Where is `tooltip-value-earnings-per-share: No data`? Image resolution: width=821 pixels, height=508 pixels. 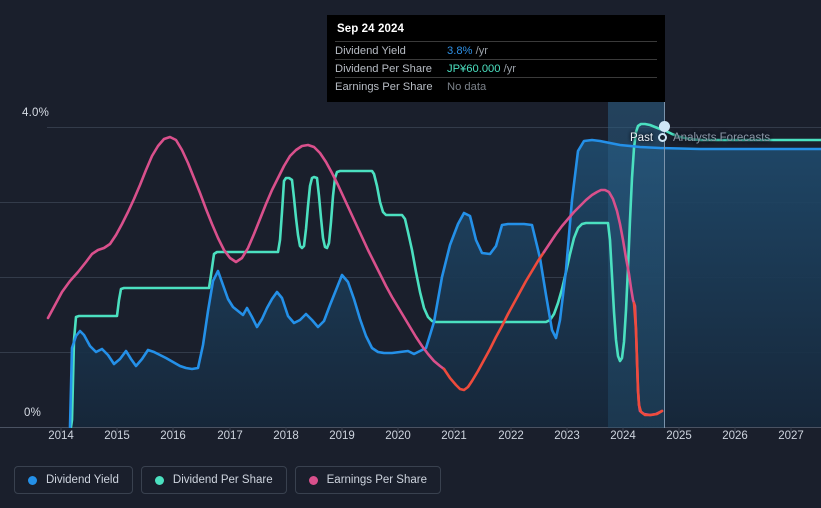
tooltip-value-earnings-per-share: No data is located at coordinates (466, 87).